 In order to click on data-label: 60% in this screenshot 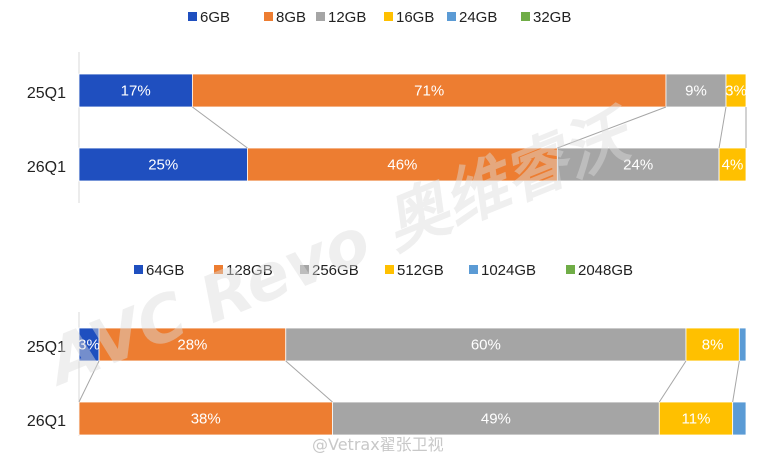, I will do `click(486, 345)`.